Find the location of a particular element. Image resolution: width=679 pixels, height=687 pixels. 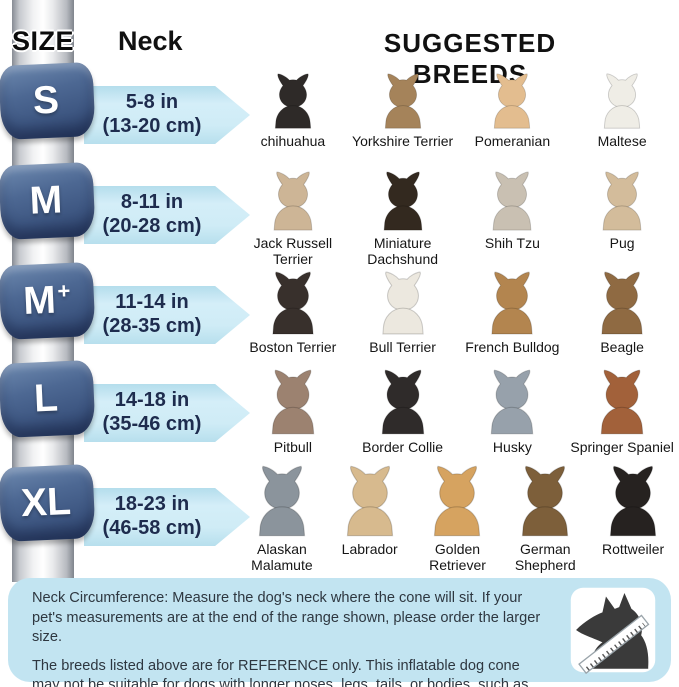

breed-name: Border Collie is located at coordinates (403, 447).